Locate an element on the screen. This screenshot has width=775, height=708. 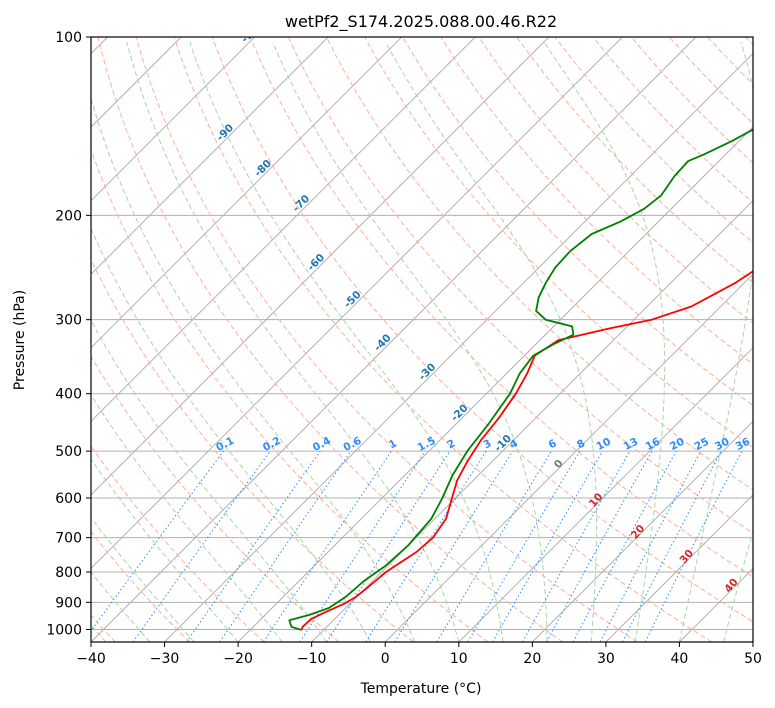
x-tick-label: 10 is located at coordinates (459, 659).